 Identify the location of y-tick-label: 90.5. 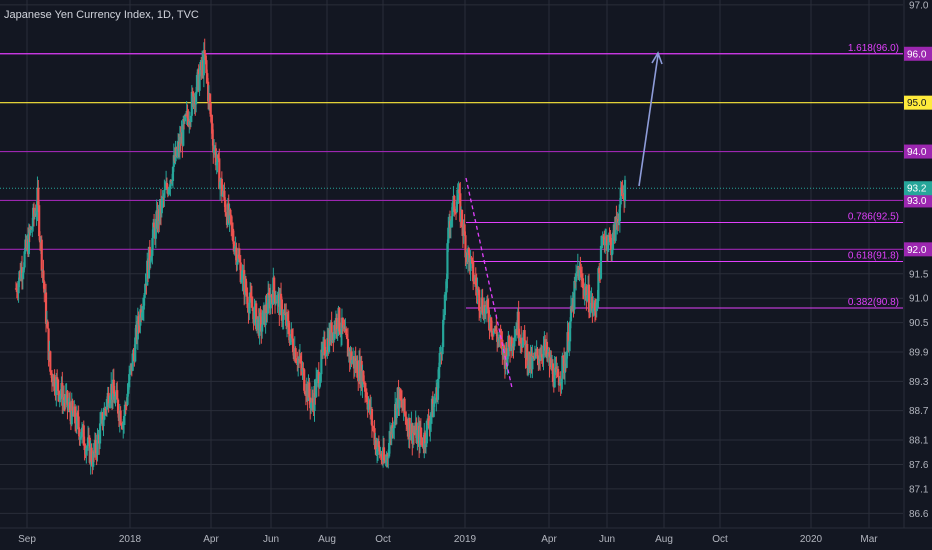
(919, 323).